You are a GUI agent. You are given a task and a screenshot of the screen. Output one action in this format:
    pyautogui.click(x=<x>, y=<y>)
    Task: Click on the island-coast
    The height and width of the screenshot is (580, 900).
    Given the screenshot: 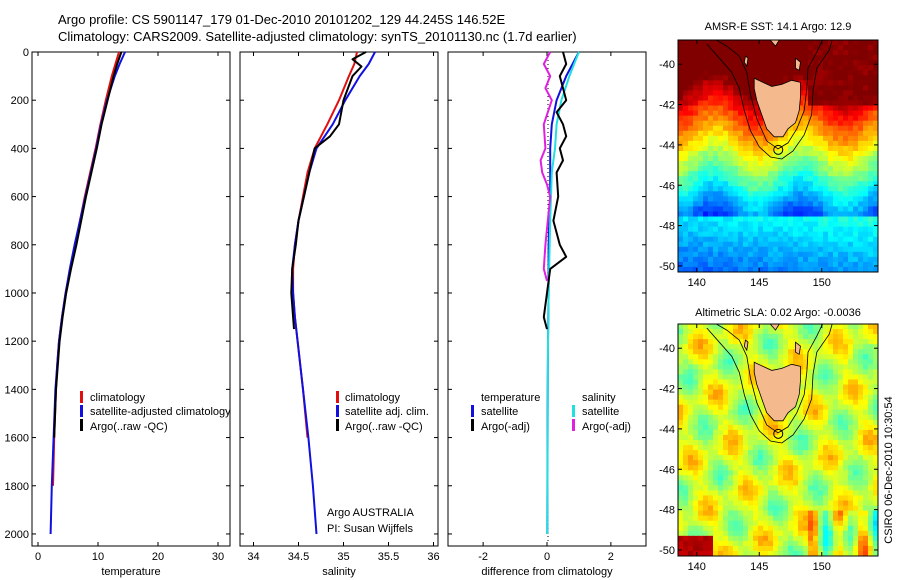 What is the action you would take?
    pyautogui.click(x=798, y=348)
    